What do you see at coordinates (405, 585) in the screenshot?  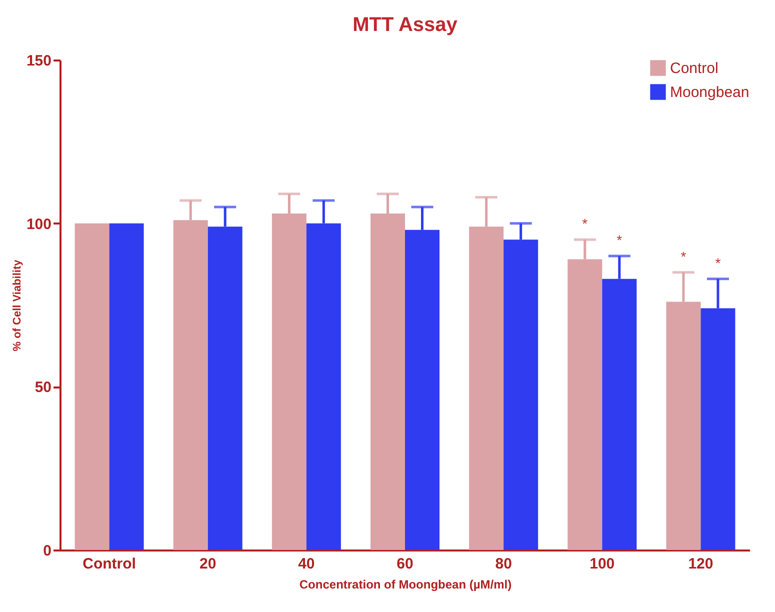 I see `x-axis-title: Concentration of Moongbean (µM/ml)` at bounding box center [405, 585].